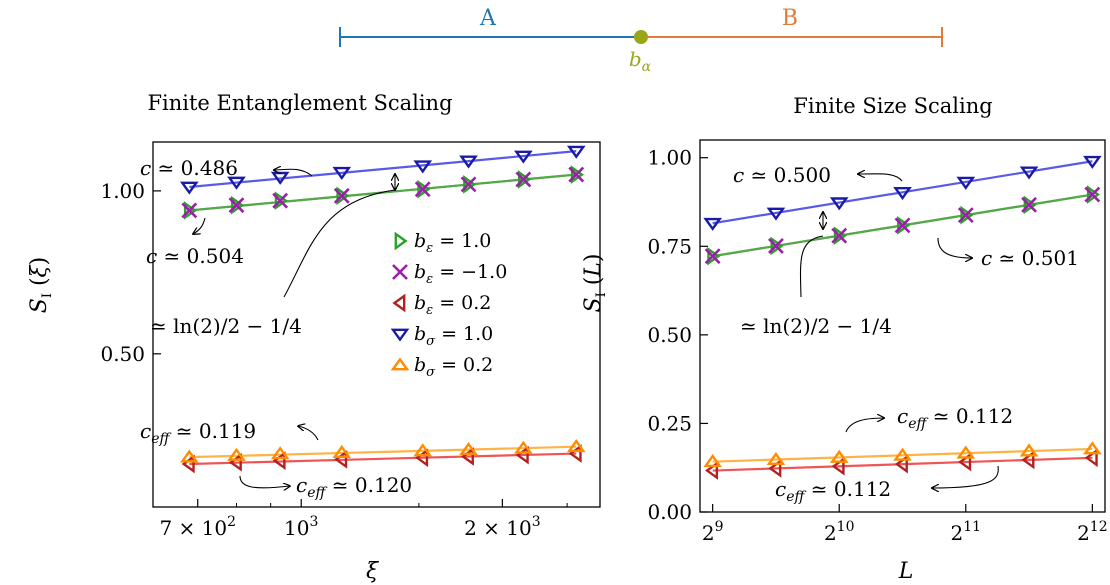 The height and width of the screenshot is (585, 1110). What do you see at coordinates (641, 37) in the screenshot?
I see `boundary-dot` at bounding box center [641, 37].